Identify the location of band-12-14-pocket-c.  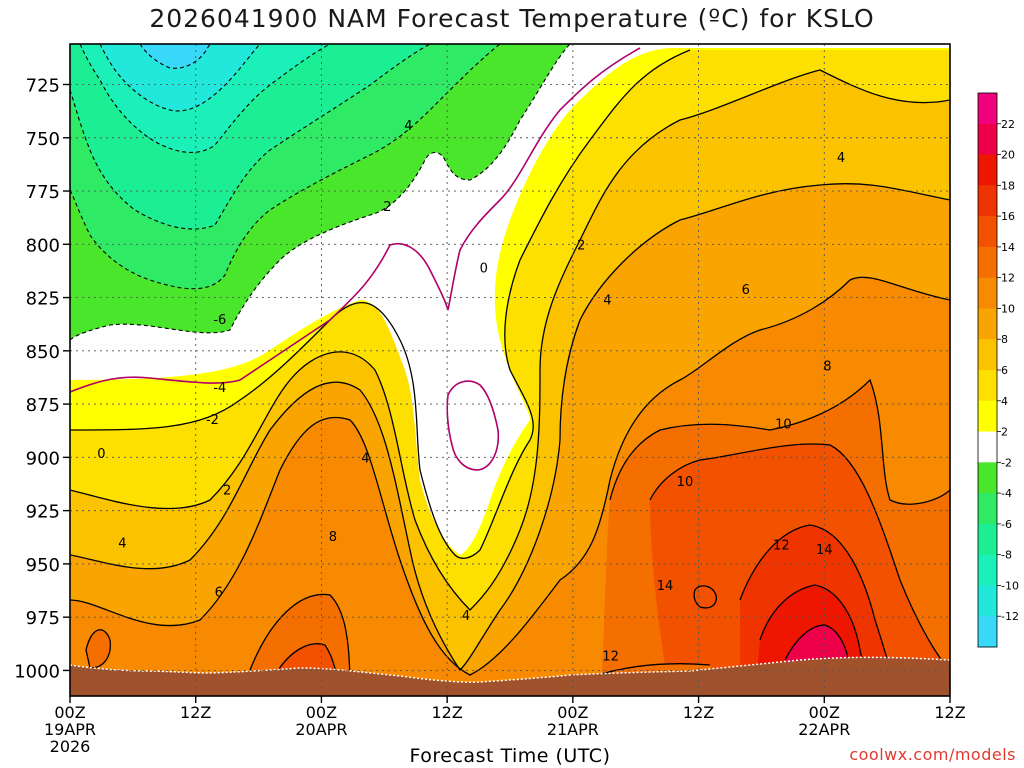
(98, 648).